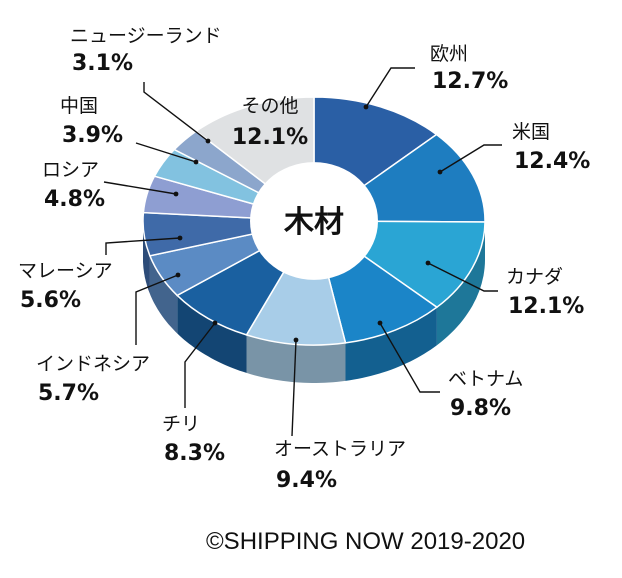  Describe the element at coordinates (485, 379) in the screenshot. I see `slice-name-4: ベトナム` at that location.